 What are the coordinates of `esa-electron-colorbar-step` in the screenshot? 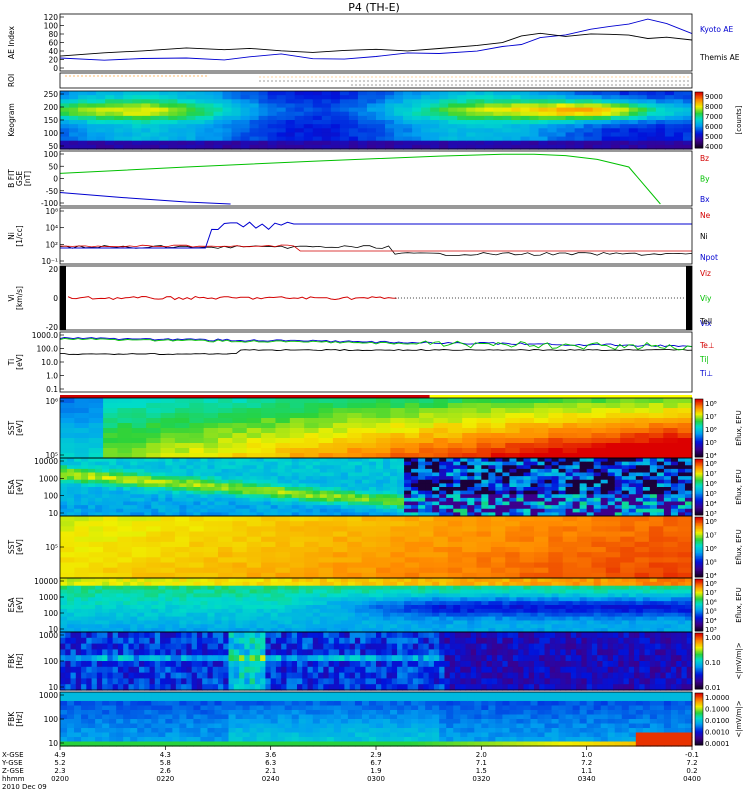 It's located at (699, 460).